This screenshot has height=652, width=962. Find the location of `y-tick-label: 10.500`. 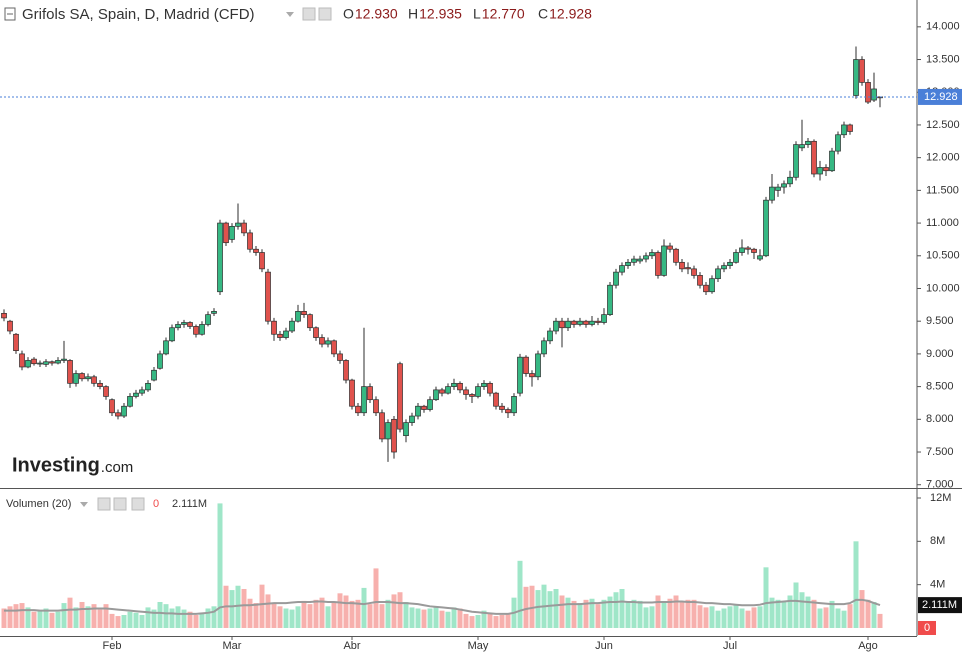

y-tick-label: 10.500 is located at coordinates (943, 256).